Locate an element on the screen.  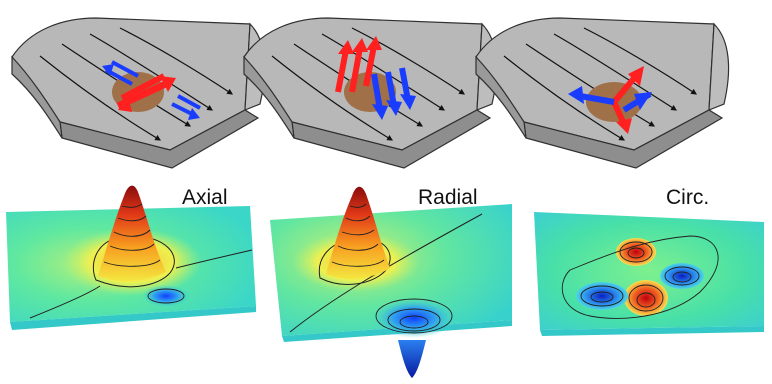
surface-axial is located at coordinates (131, 257).